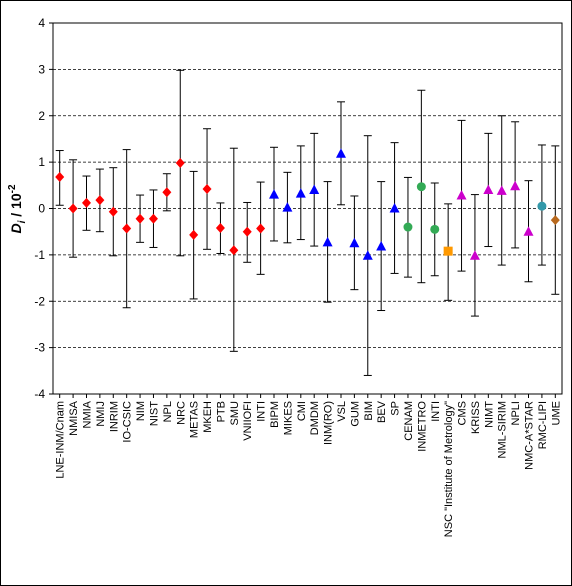 The image size is (572, 586). Describe the element at coordinates (543, 425) in the screenshot. I see `x-tick-label: RMC-LIPI` at that location.